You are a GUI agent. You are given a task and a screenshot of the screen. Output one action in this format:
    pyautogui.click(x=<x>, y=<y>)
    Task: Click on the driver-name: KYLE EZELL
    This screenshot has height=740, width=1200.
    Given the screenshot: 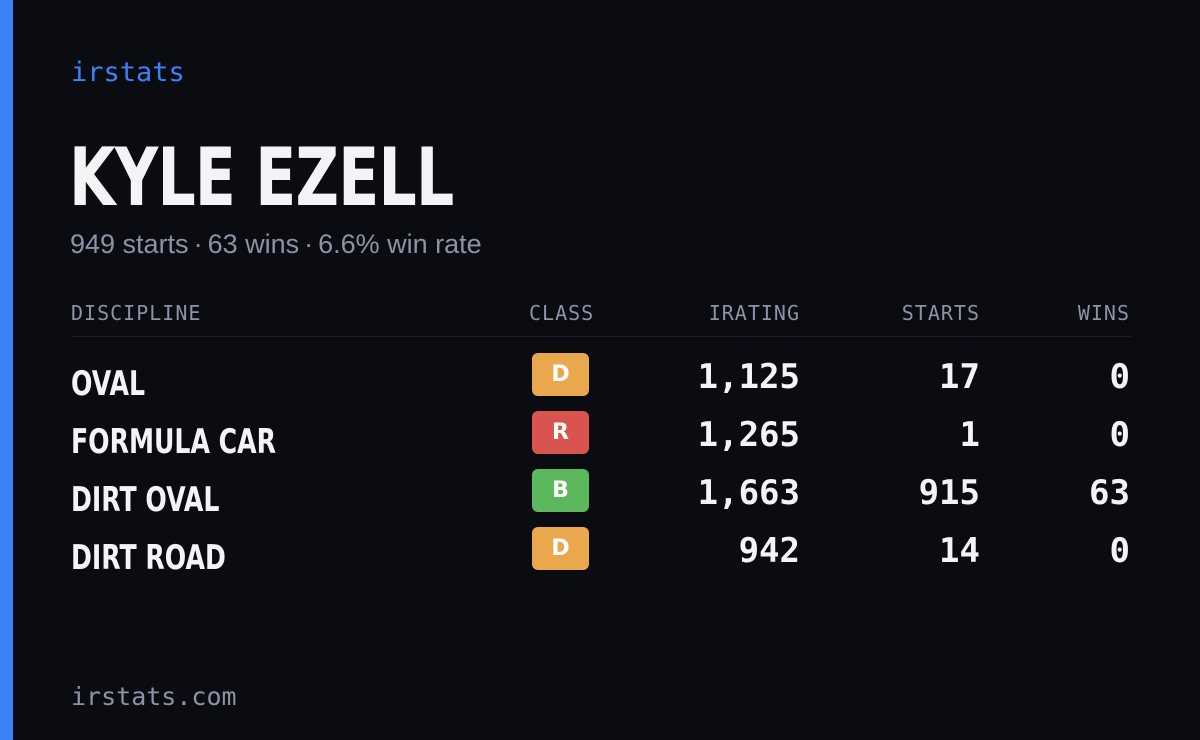 What is the action you would take?
    pyautogui.click(x=261, y=177)
    